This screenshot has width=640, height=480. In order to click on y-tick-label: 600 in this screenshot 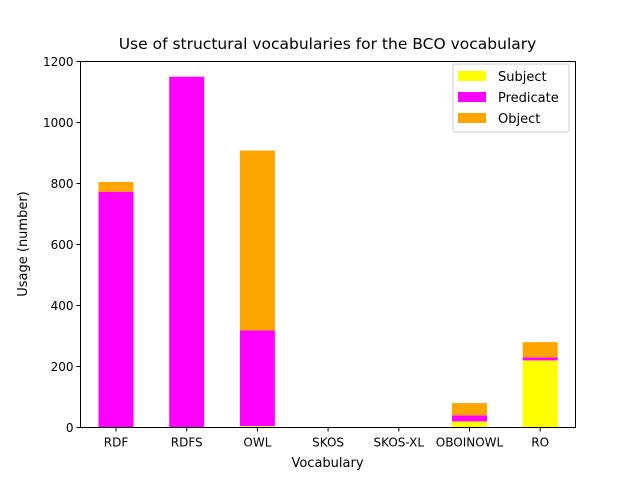, I will do `click(62, 245)`.